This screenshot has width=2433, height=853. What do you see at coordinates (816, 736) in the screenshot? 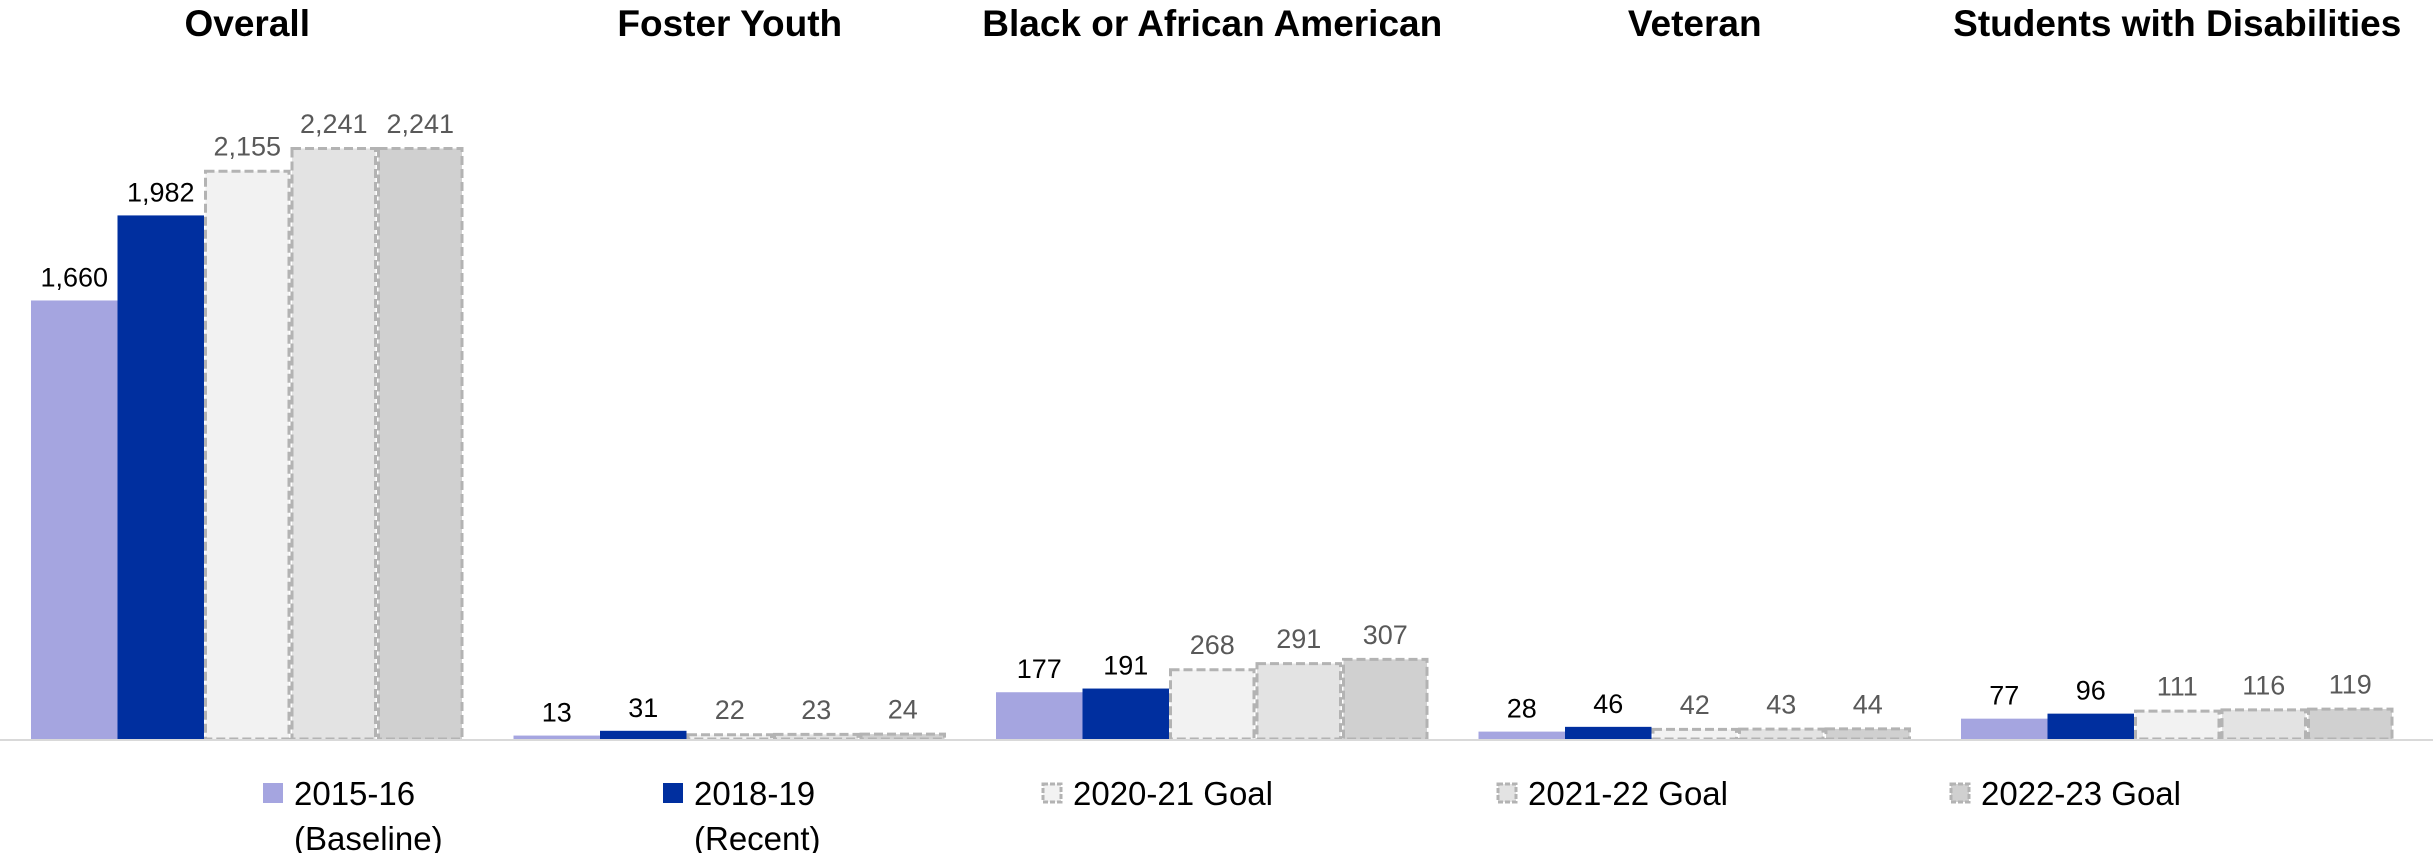
I see `bar-foster-youth-2021-22-goal` at bounding box center [816, 736].